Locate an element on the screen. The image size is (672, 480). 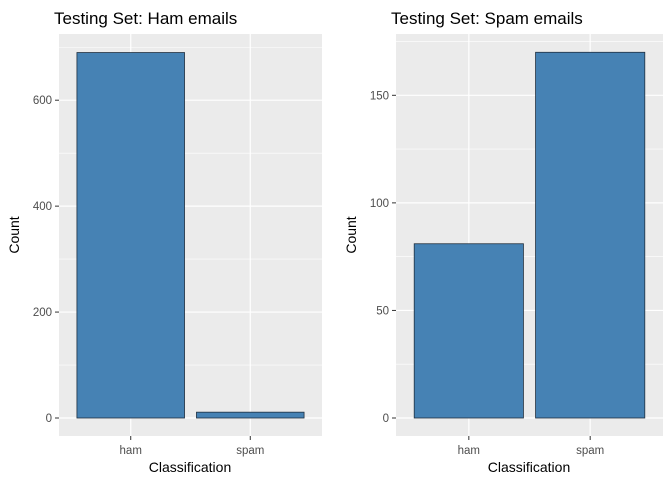
y-ticks: 0 200 400 600 is located at coordinates (46, 260).